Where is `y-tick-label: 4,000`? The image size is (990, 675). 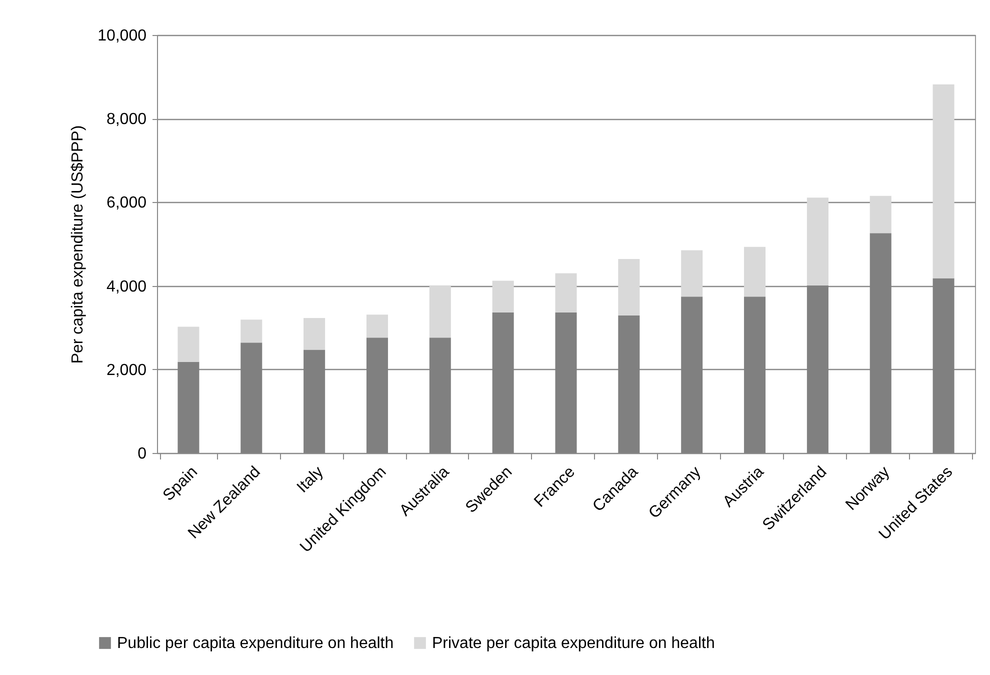 y-tick-label: 4,000 is located at coordinates (126, 287).